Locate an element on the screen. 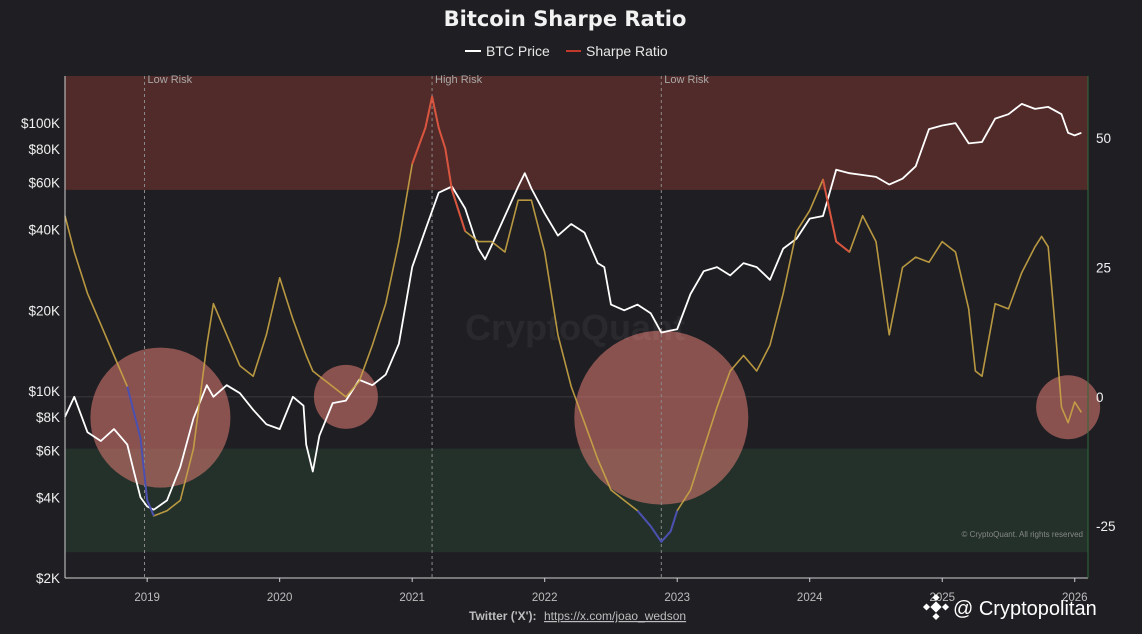 The image size is (1142, 634). y-left-tick-label: $100K is located at coordinates (40, 123).